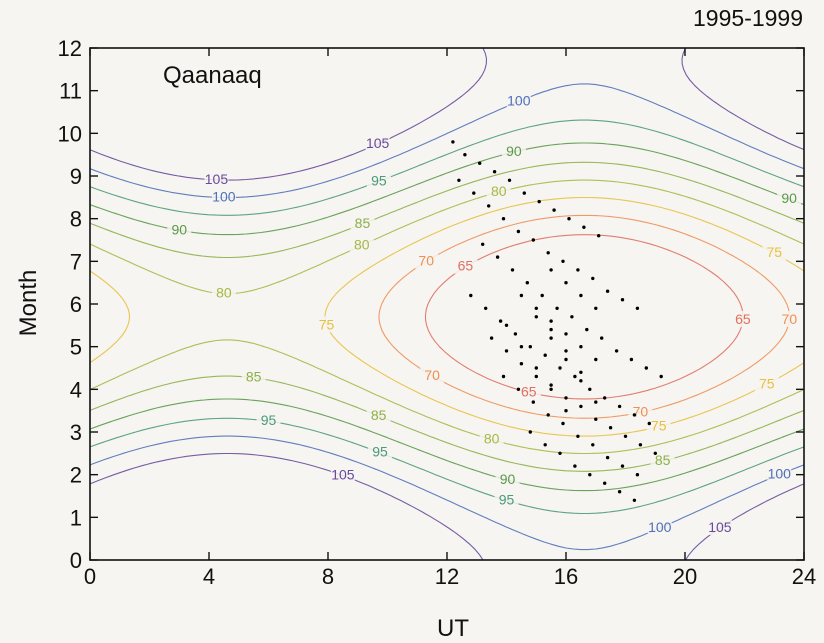 The width and height of the screenshot is (824, 643). I want to click on y-tick-label: 1, so click(76, 517).